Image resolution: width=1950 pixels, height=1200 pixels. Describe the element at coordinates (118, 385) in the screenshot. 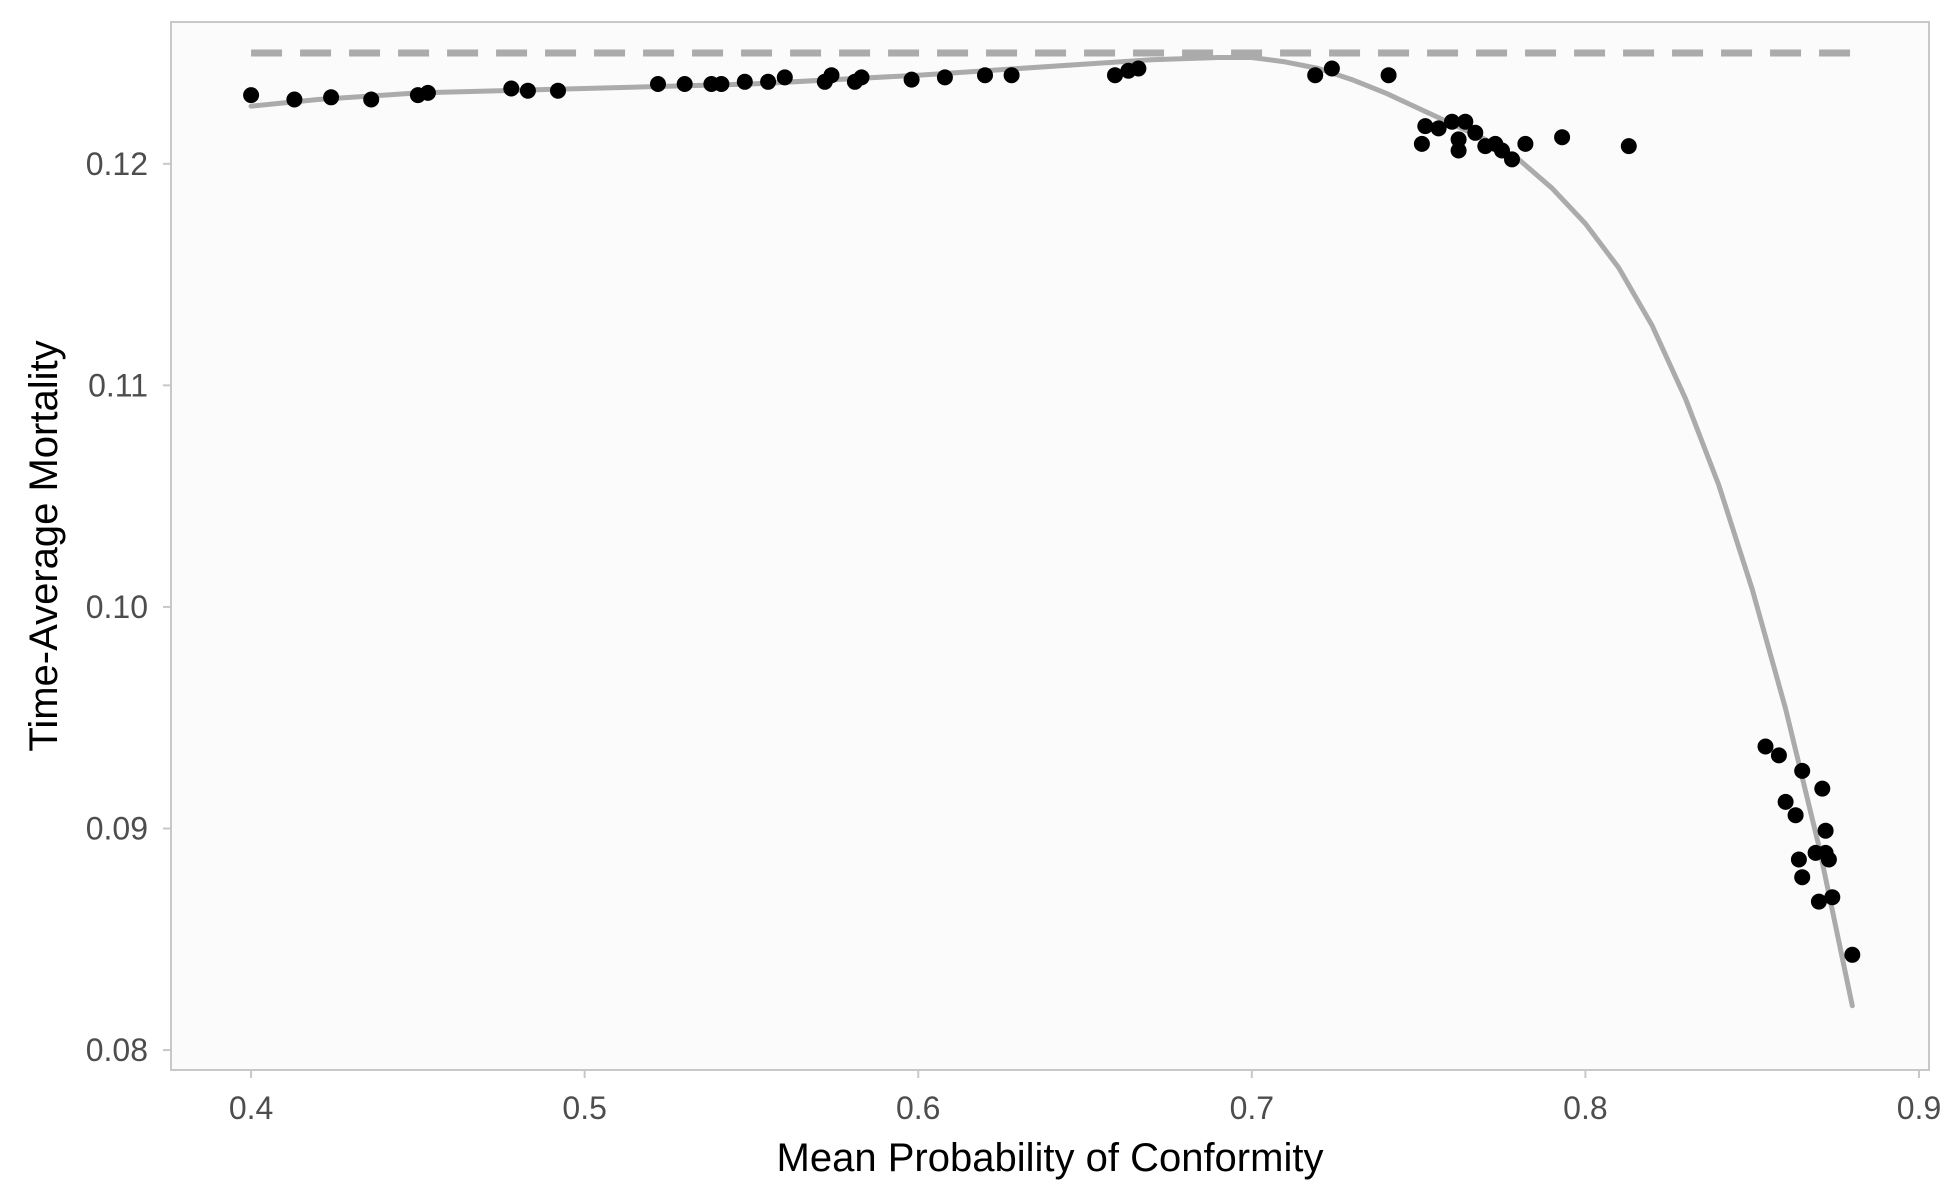

I see `y-tick-label: 0.11` at that location.